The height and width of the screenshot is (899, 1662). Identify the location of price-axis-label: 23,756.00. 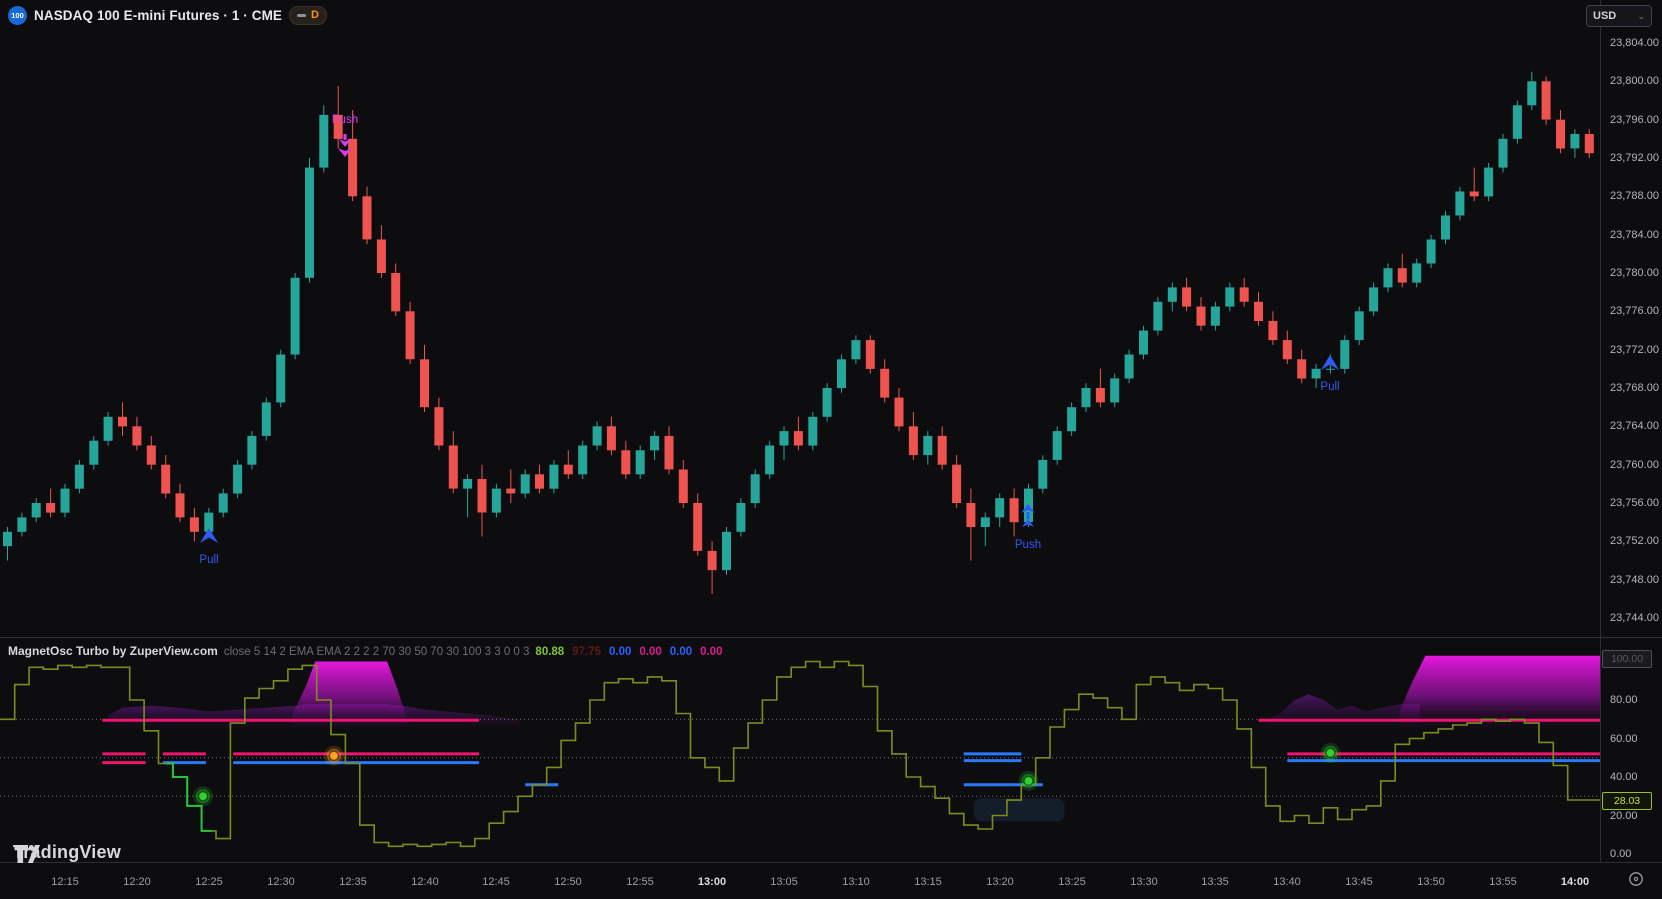
(1634, 503).